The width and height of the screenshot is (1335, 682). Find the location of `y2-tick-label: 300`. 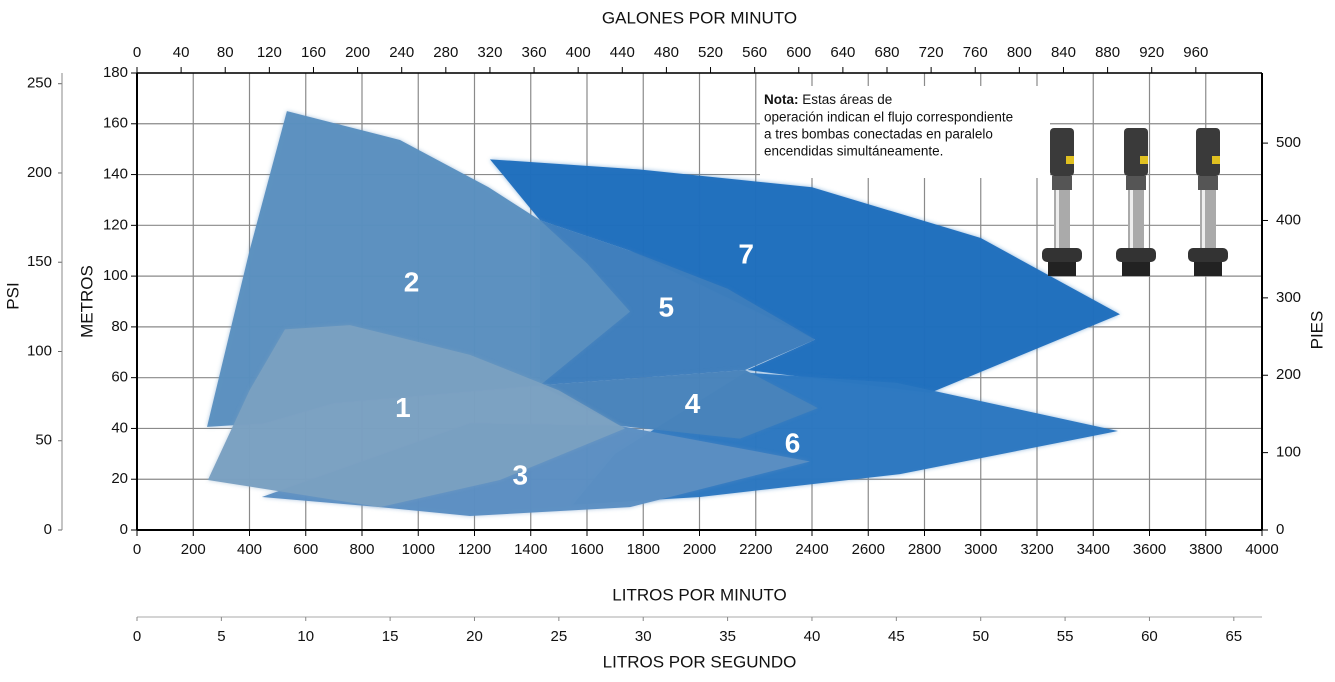

y2-tick-label: 300 is located at coordinates (1288, 297).